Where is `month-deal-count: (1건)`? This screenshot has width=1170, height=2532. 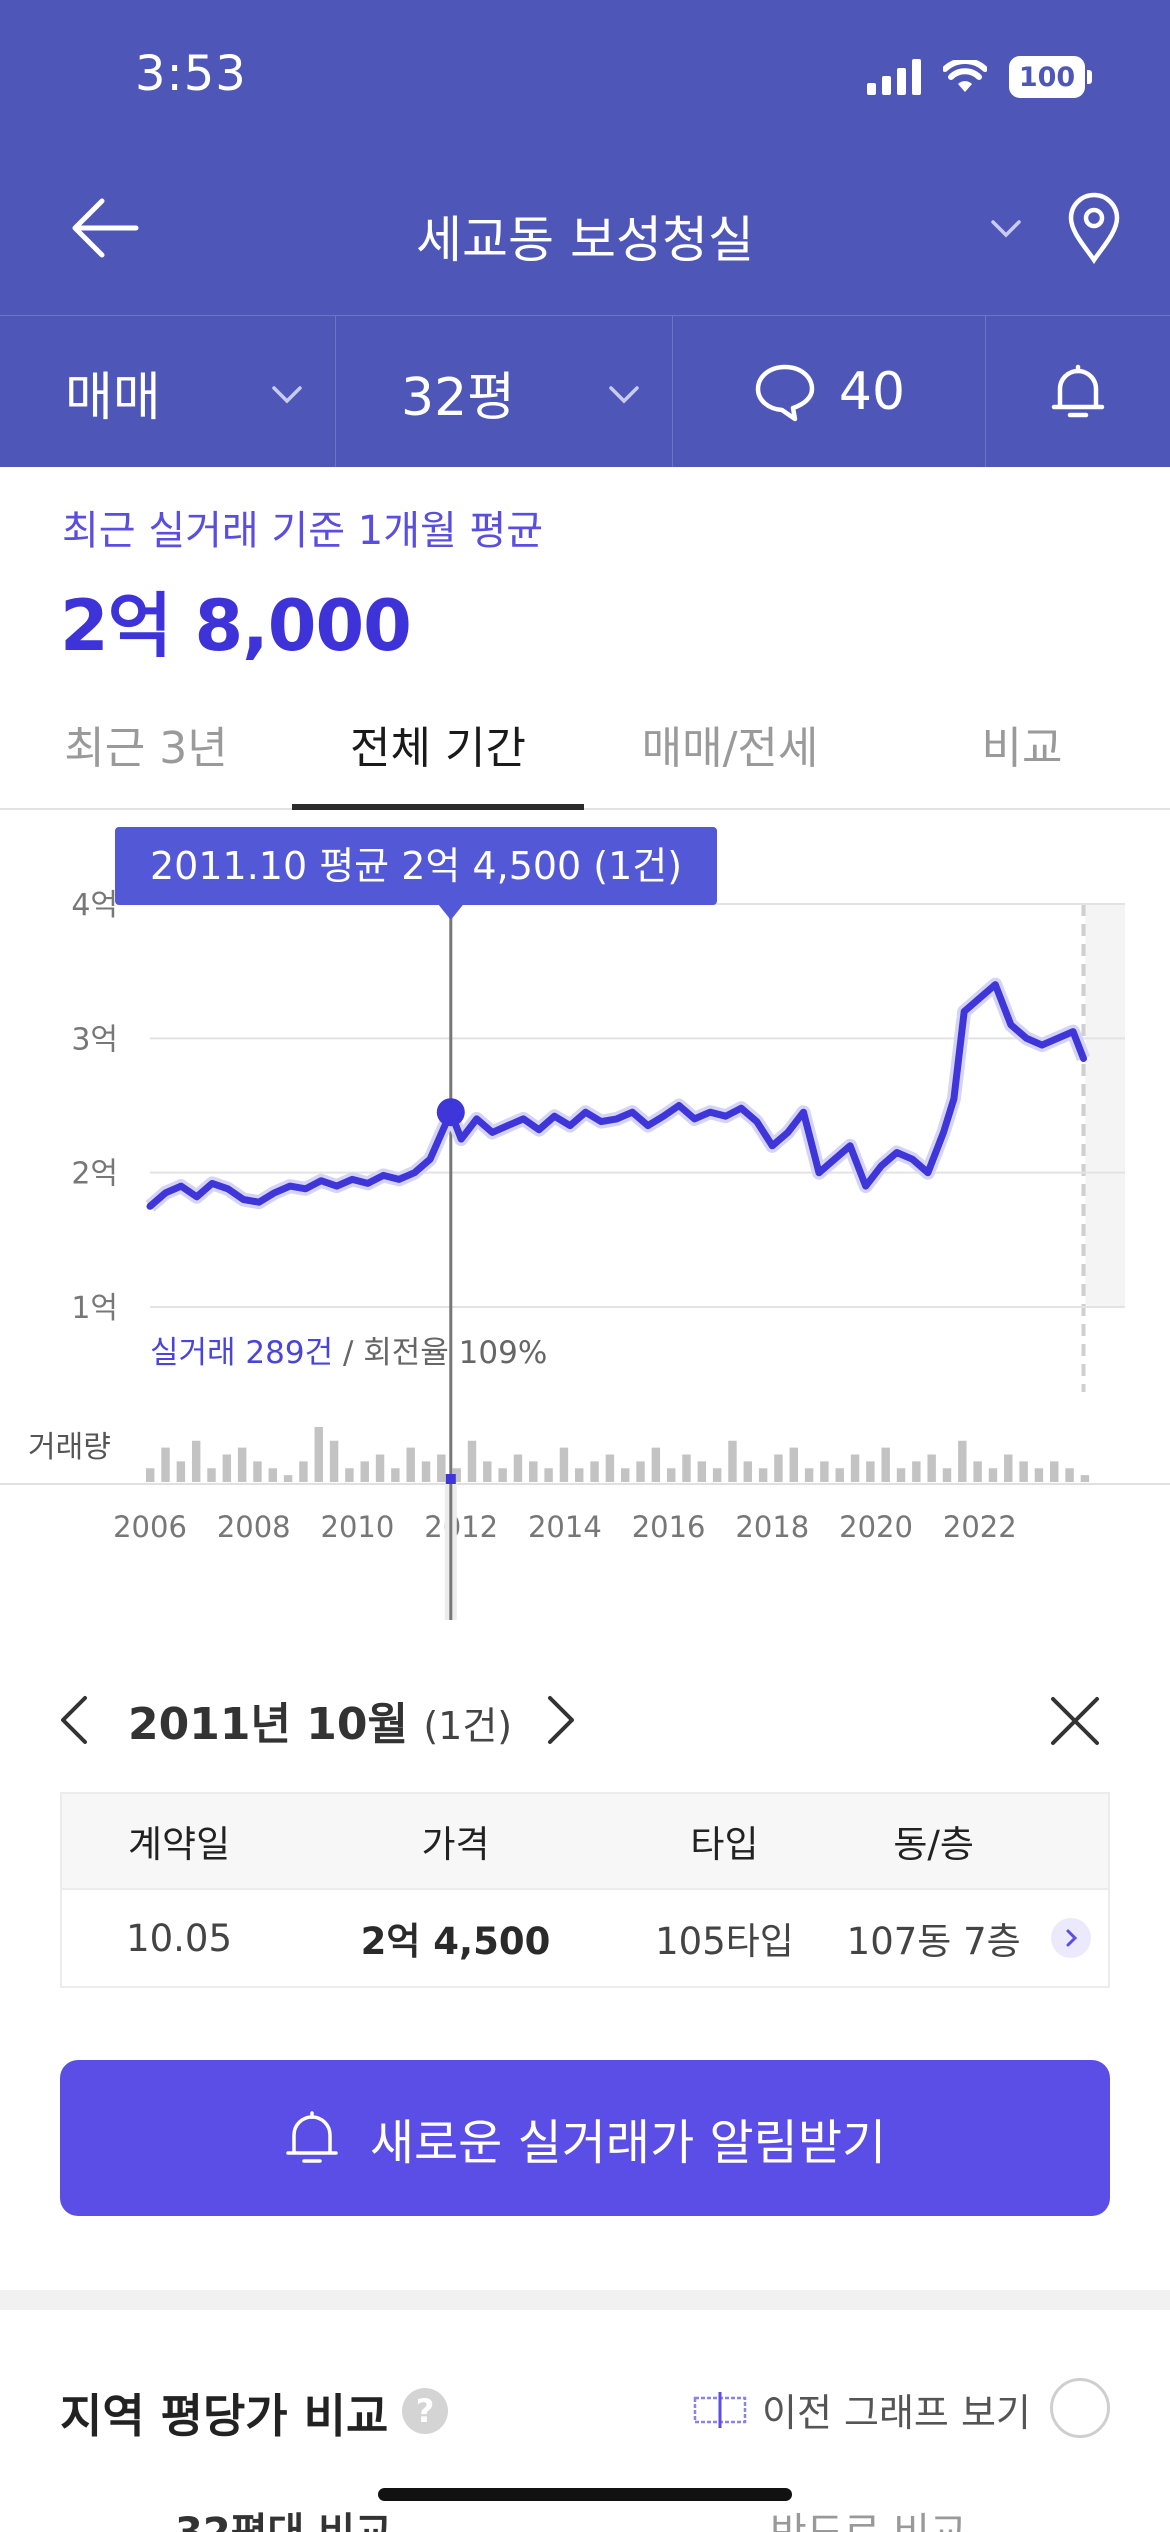 month-deal-count: (1건) is located at coordinates (468, 1726).